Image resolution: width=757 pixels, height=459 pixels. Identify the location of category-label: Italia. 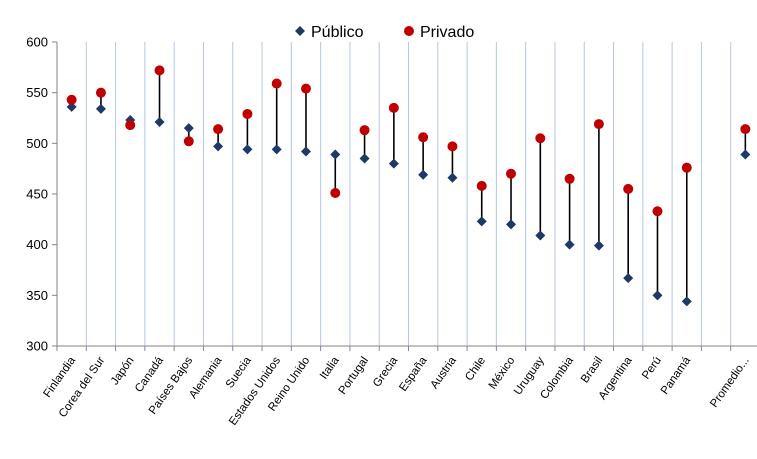
(330, 367).